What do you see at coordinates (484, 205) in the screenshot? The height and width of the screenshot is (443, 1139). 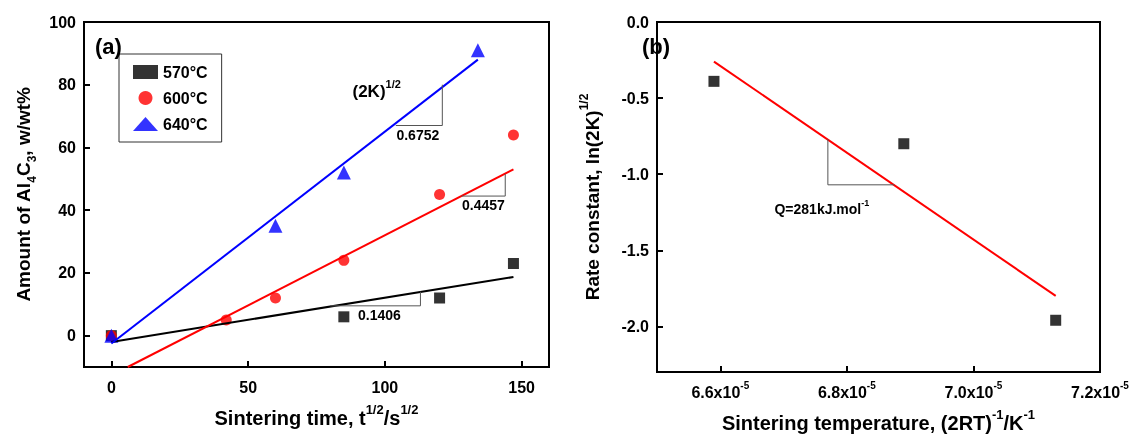 I see `annotation: 0.4457` at bounding box center [484, 205].